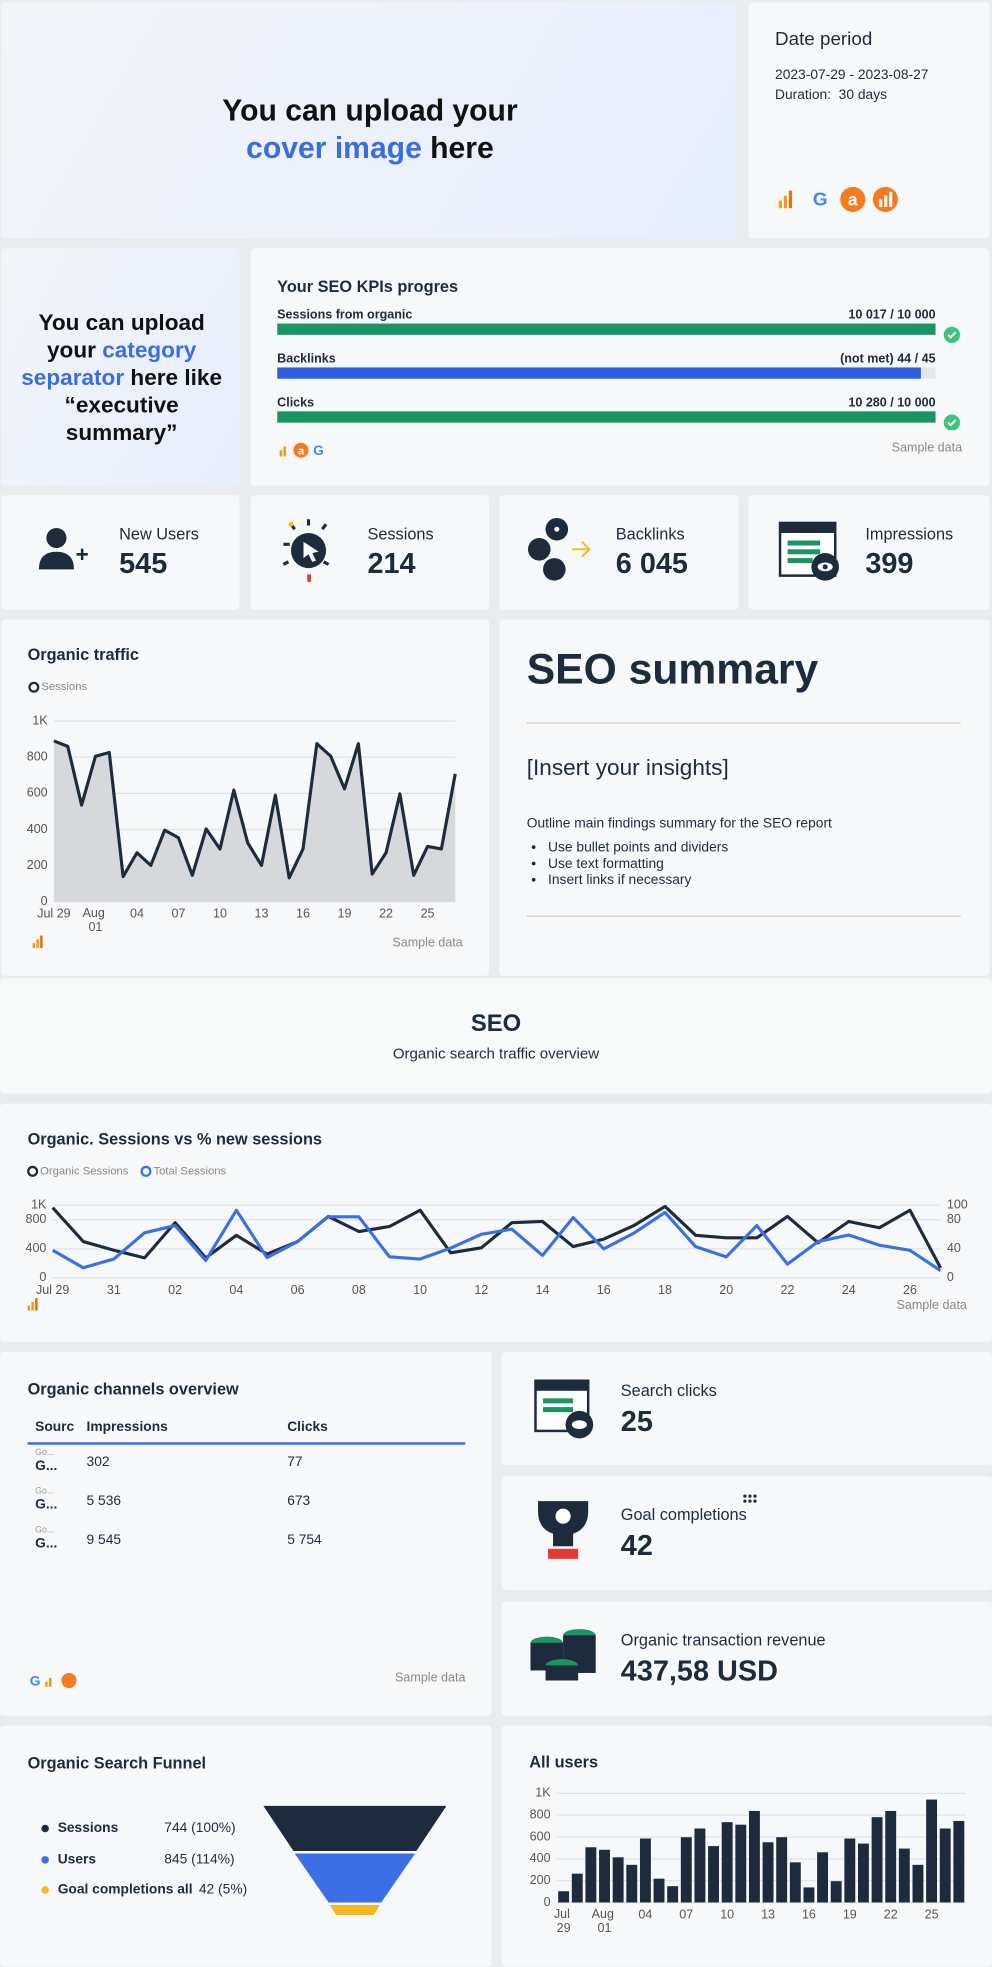 The image size is (992, 1967). I want to click on cover-card, so click(369, 120).